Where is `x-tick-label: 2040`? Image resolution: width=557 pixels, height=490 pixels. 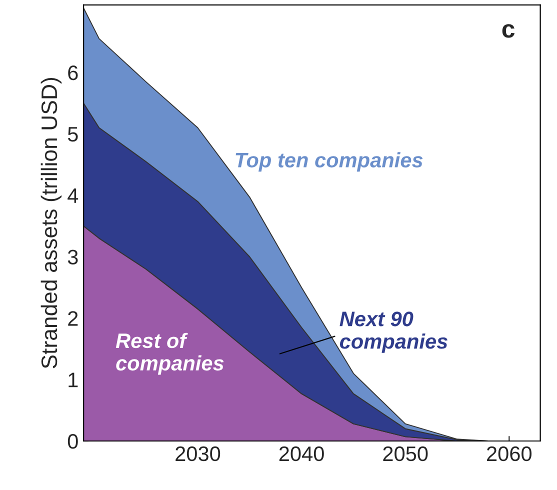
x-tick-label: 2040 is located at coordinates (301, 454).